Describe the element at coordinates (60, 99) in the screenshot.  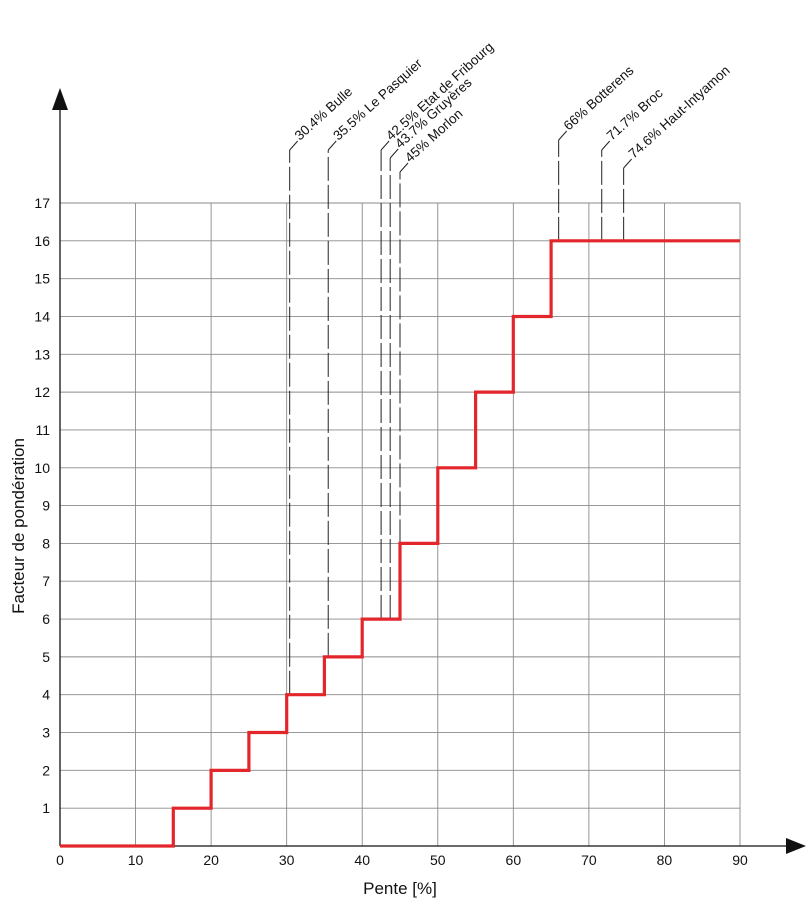
I see `y-axis-arrow` at that location.